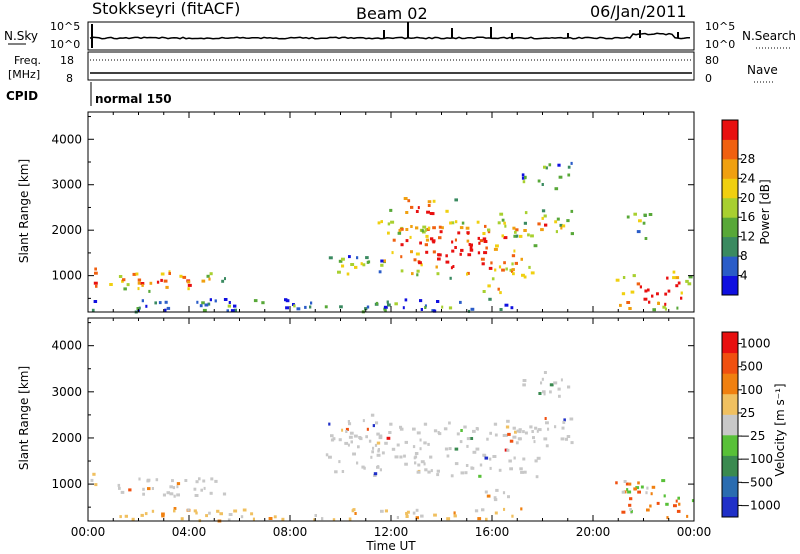 This screenshot has width=800, height=554. What do you see at coordinates (88, 532) in the screenshot?
I see `x-tick-label: 00:00` at bounding box center [88, 532].